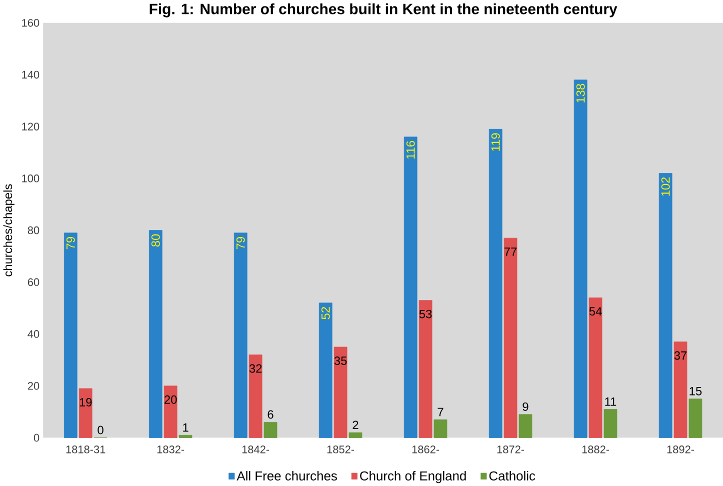 This screenshot has width=723, height=486. I want to click on data-label: 9, so click(525, 406).